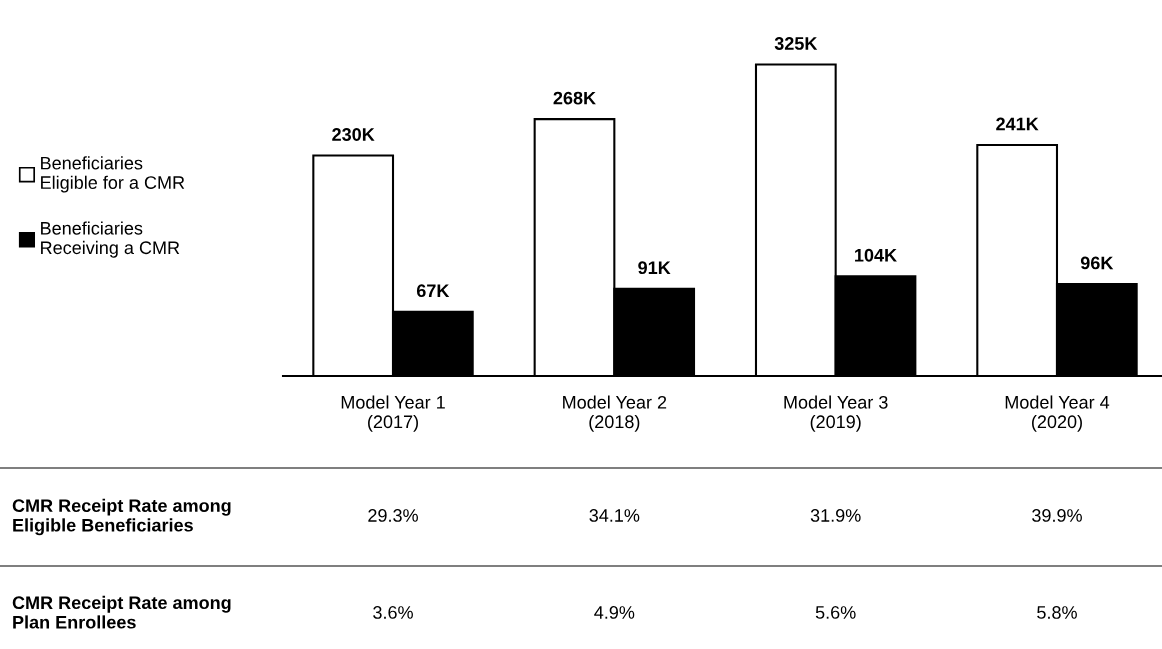 The height and width of the screenshot is (649, 1162). Describe the element at coordinates (835, 515) in the screenshot. I see `text: 31.9%` at that location.